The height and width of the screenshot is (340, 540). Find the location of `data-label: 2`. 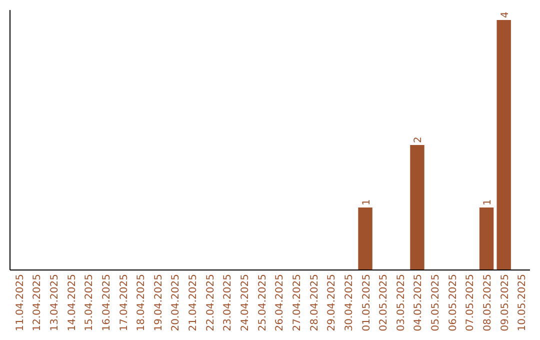

data-label: 2 is located at coordinates (418, 139).